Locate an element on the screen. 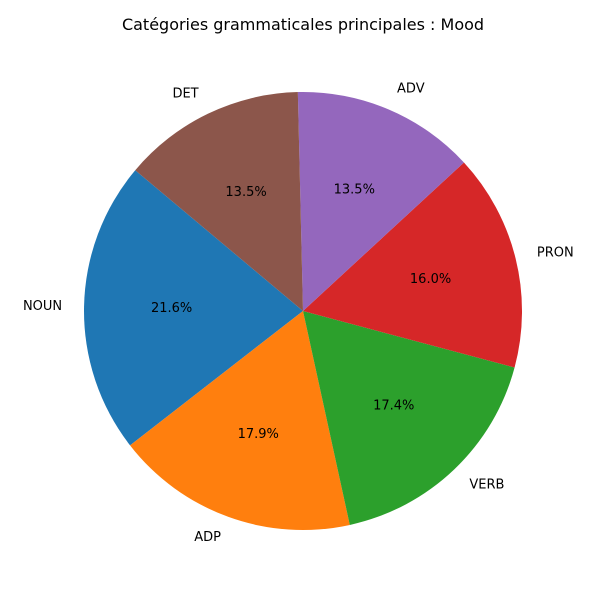 This screenshot has height=600, width=600. category-label-verb: VERB is located at coordinates (486, 485).